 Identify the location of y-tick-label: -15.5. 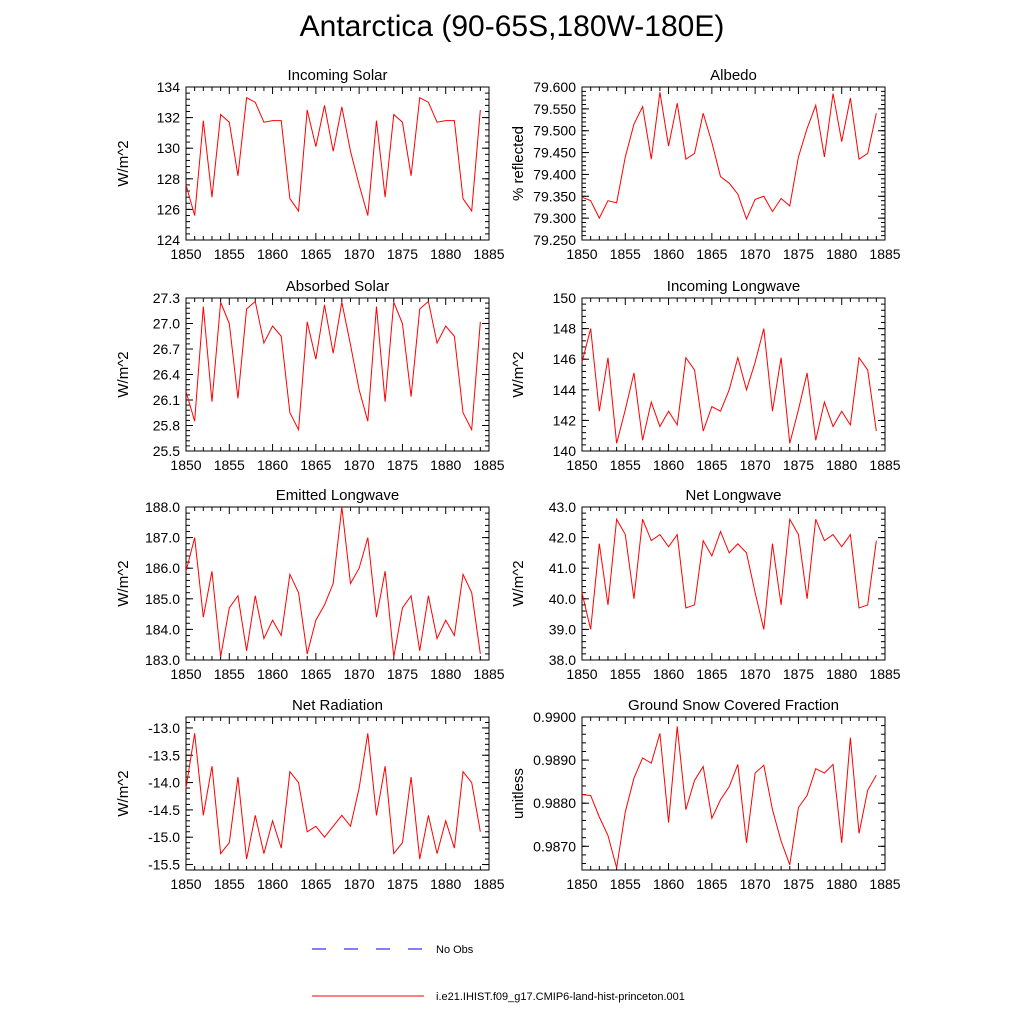
(164, 865).